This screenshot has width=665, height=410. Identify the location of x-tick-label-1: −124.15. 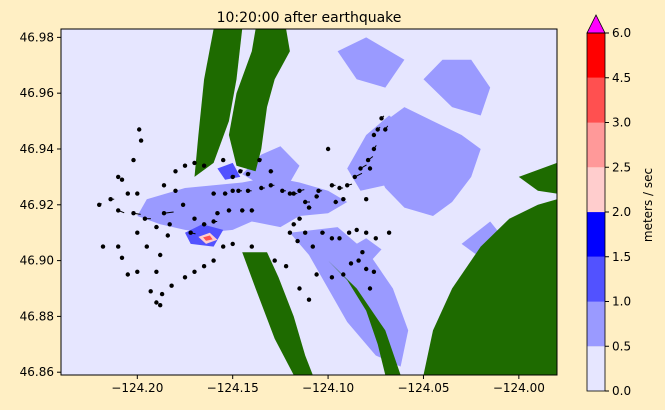
(233, 388).